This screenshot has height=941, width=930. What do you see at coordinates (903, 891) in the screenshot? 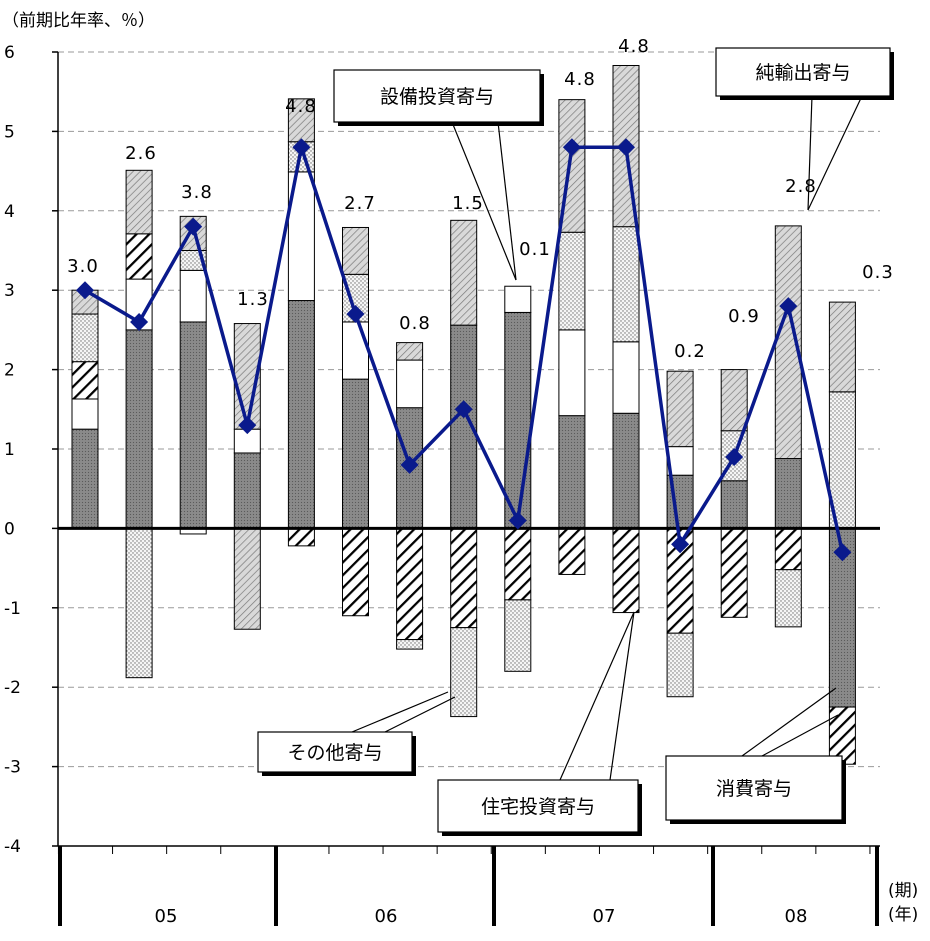
I see `x-quarter-unit-label: (期)` at bounding box center [903, 891].